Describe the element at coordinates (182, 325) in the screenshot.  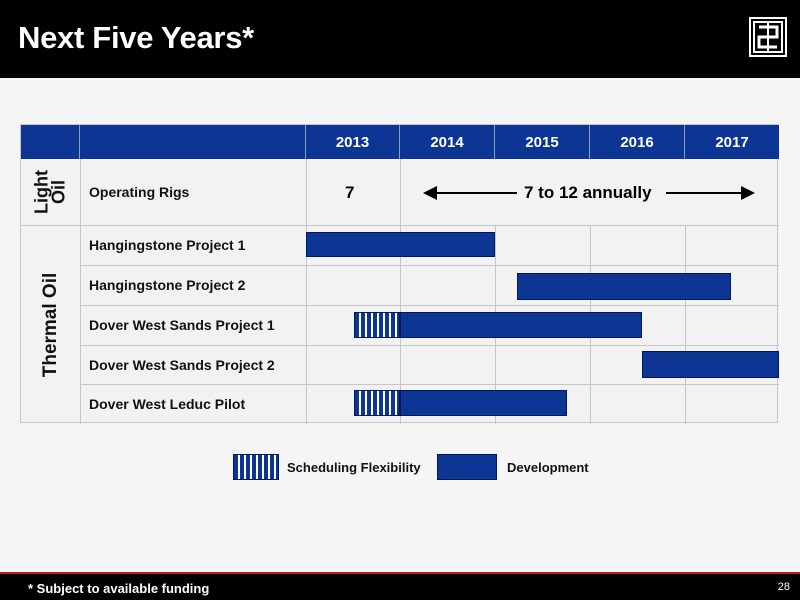
I see `row-label-dover-west-sands-1: Dover West Sands Project 1` at that location.